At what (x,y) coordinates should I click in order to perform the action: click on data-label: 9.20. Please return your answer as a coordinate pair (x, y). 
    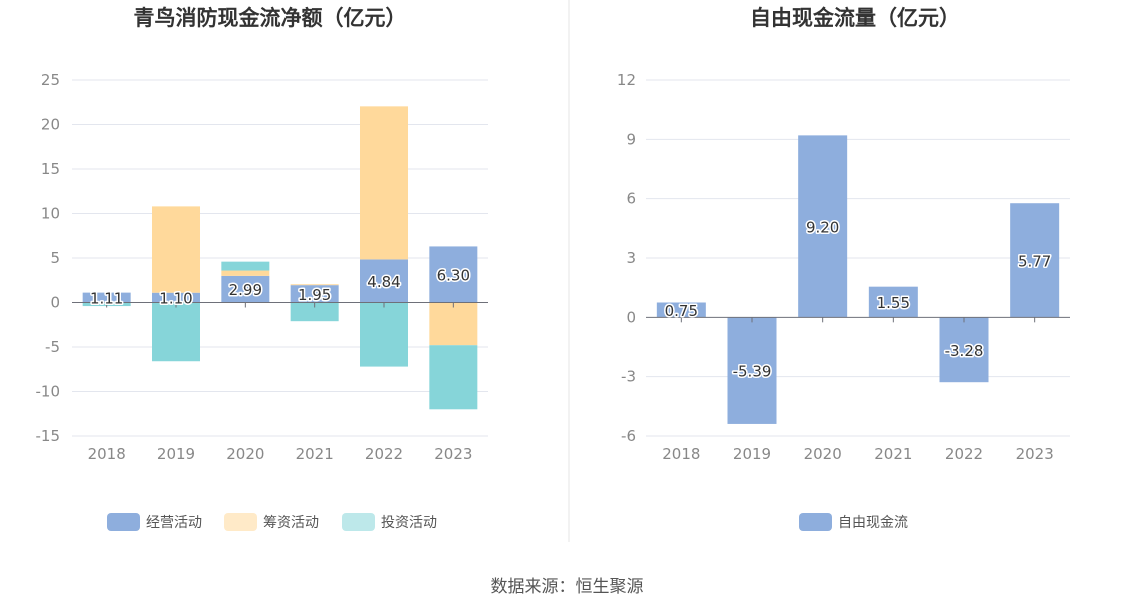
    Looking at the image, I should click on (822, 227).